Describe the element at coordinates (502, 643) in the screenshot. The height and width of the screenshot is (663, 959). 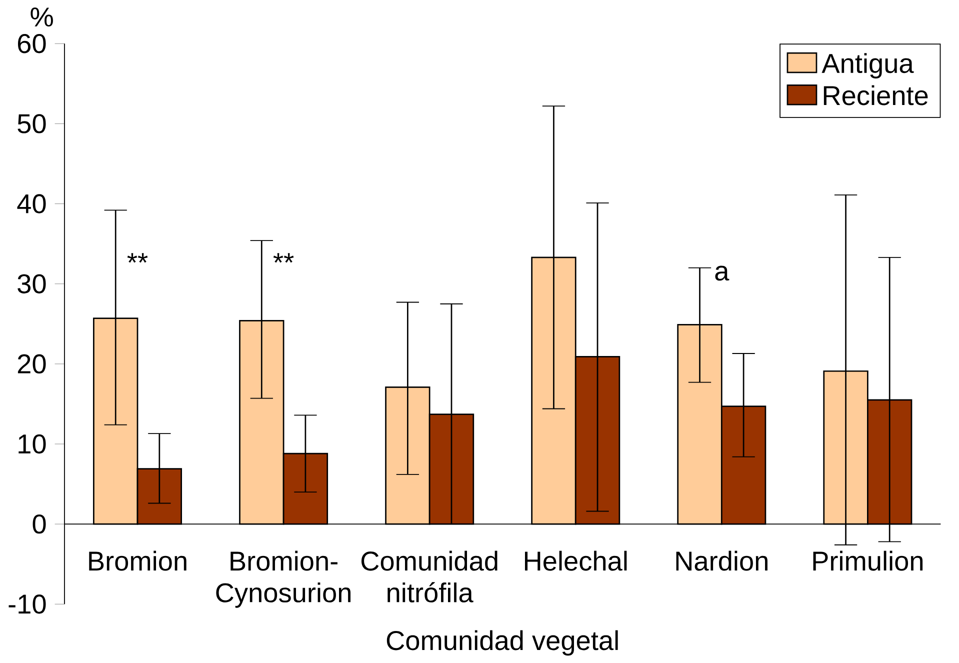
I see `x-axis-title: Comunidad vegetal` at that location.